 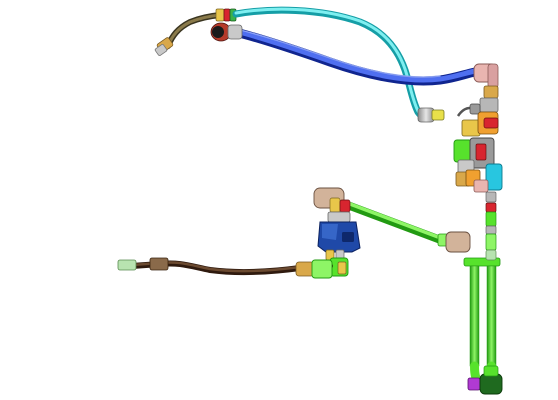 I want to click on cyan-tube, so click(x=338, y=64).